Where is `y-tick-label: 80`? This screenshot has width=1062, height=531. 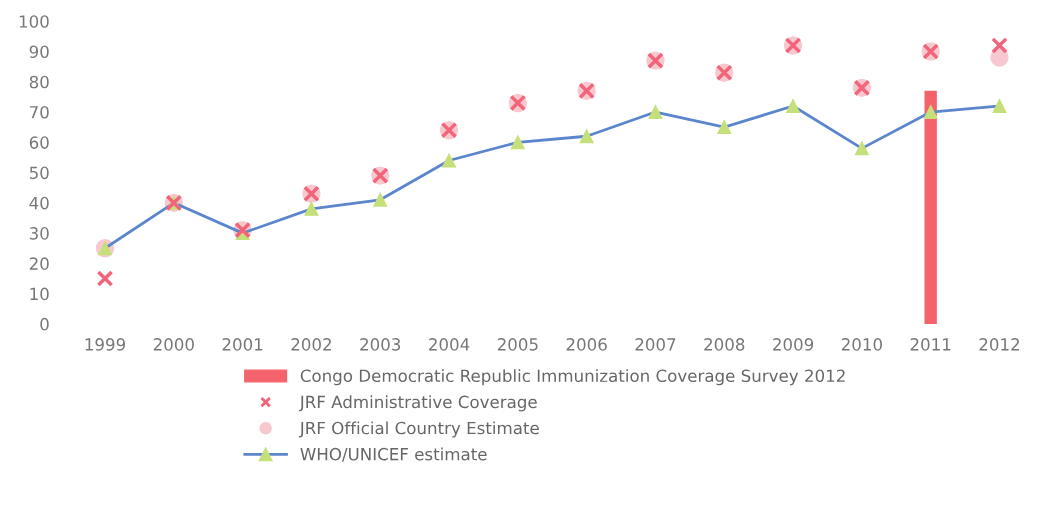 y-tick-label: 80 is located at coordinates (39, 82).